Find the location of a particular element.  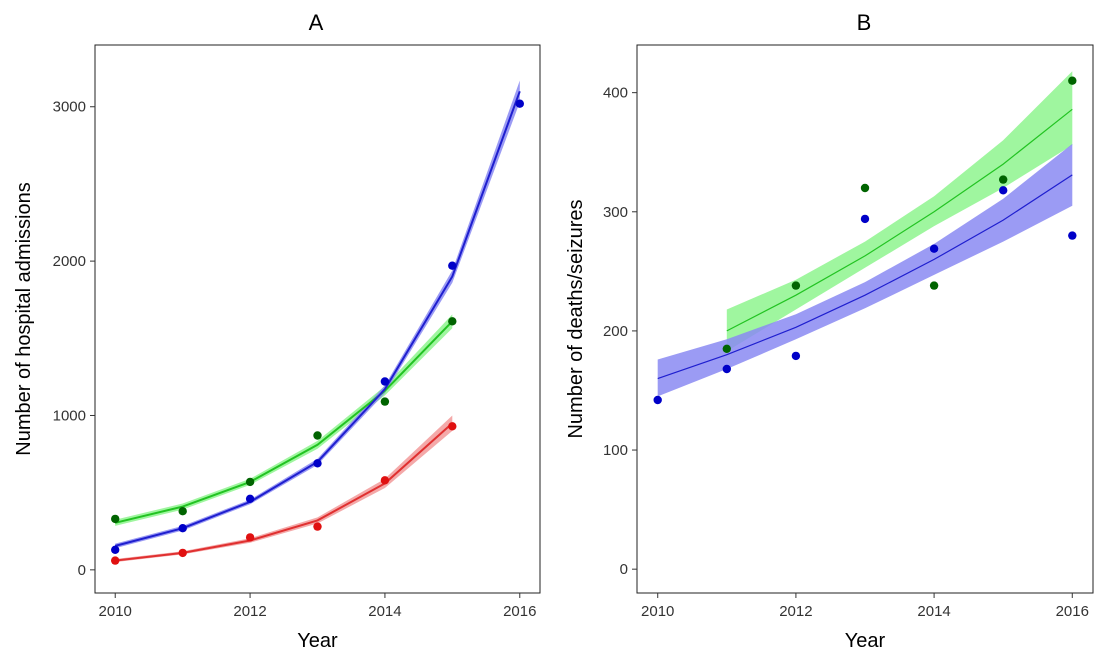

y-tick-label: 3000 is located at coordinates (69, 107).